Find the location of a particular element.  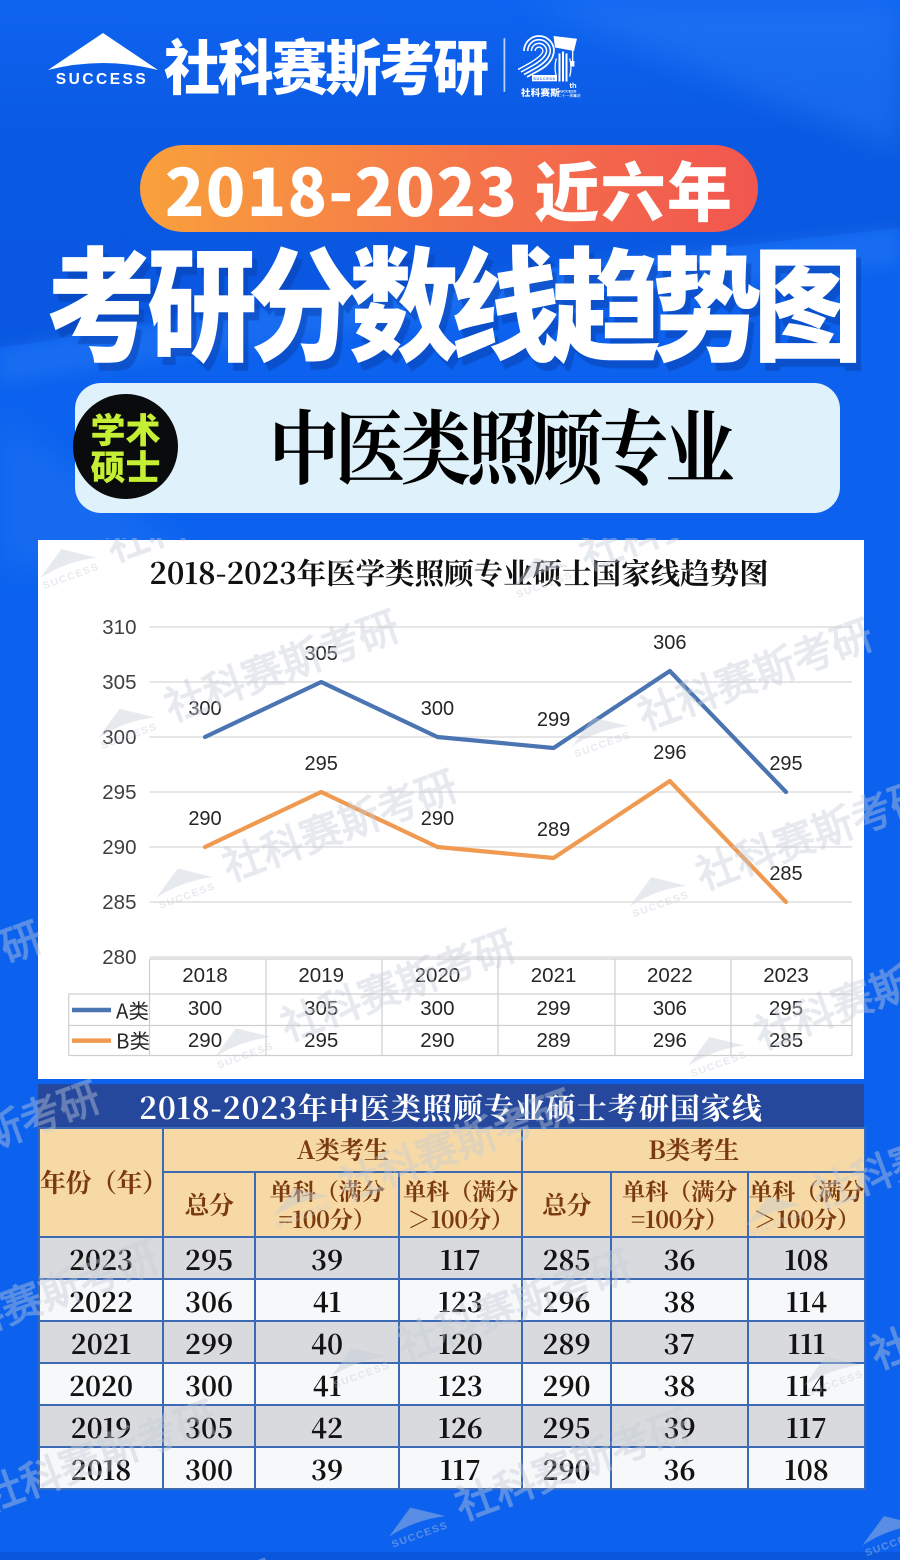

svg-text: 社科赛斯 is located at coordinates (540, 92).